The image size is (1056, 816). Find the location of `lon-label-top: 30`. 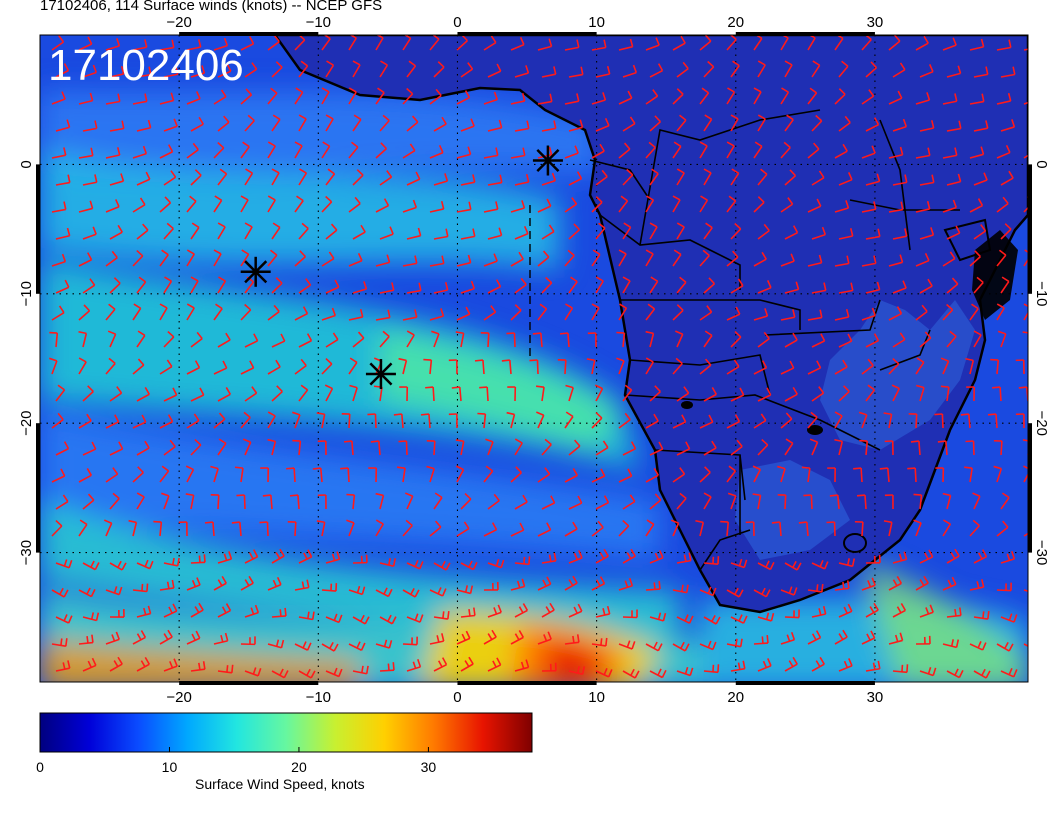

lon-label-top: 30 is located at coordinates (875, 22).